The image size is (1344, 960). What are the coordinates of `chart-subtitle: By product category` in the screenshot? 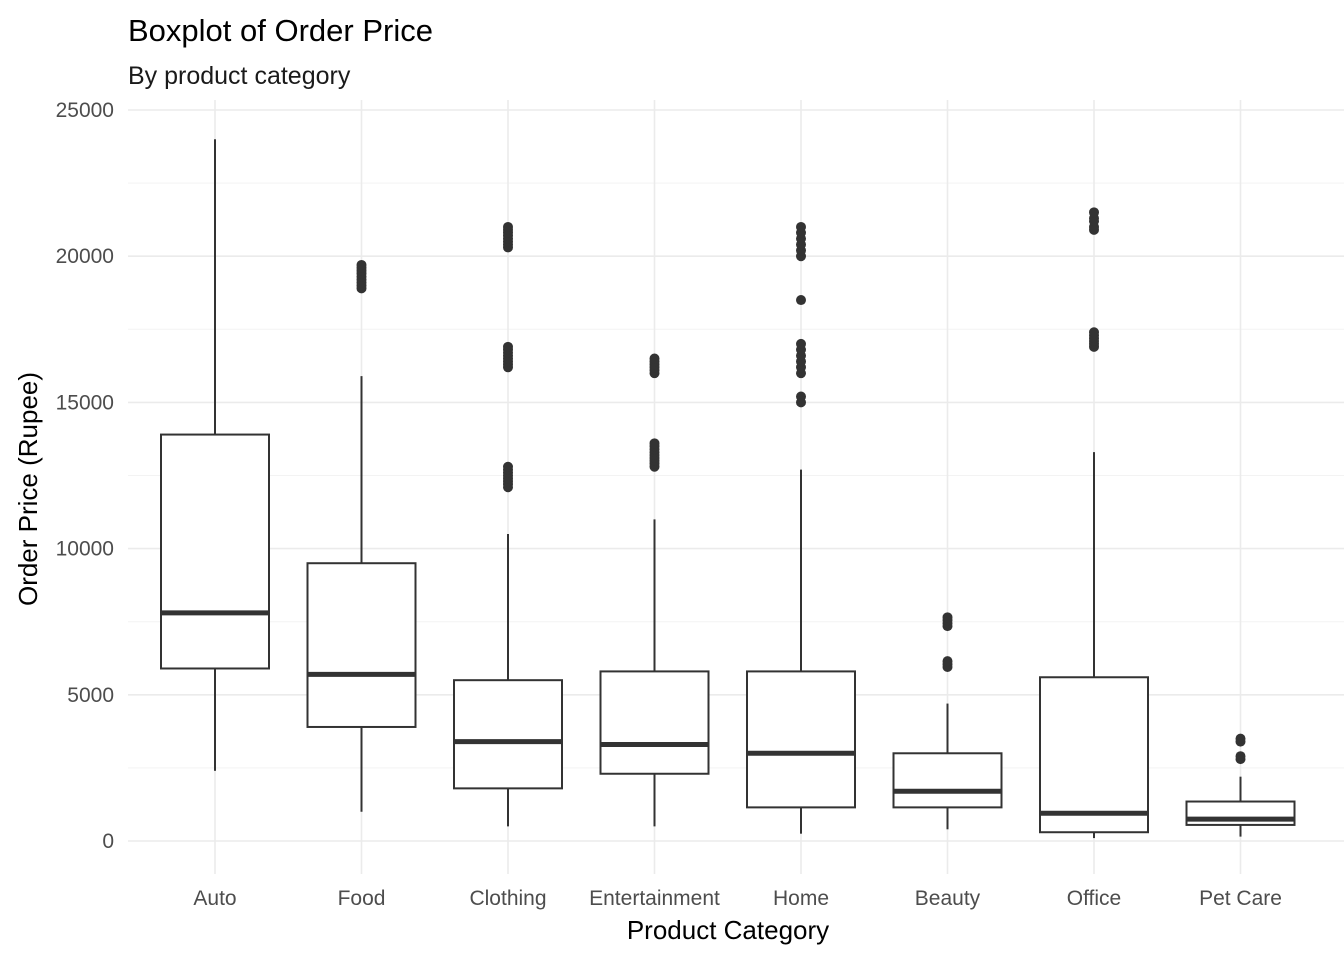 It's located at (239, 76).